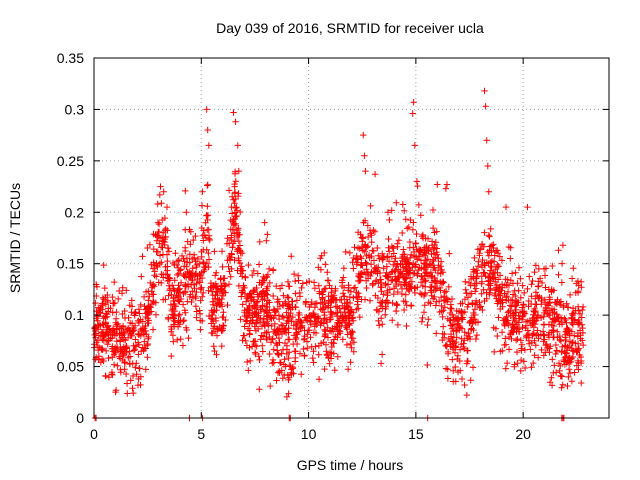  I want to click on y-tick-label: 0.05, so click(70, 367).